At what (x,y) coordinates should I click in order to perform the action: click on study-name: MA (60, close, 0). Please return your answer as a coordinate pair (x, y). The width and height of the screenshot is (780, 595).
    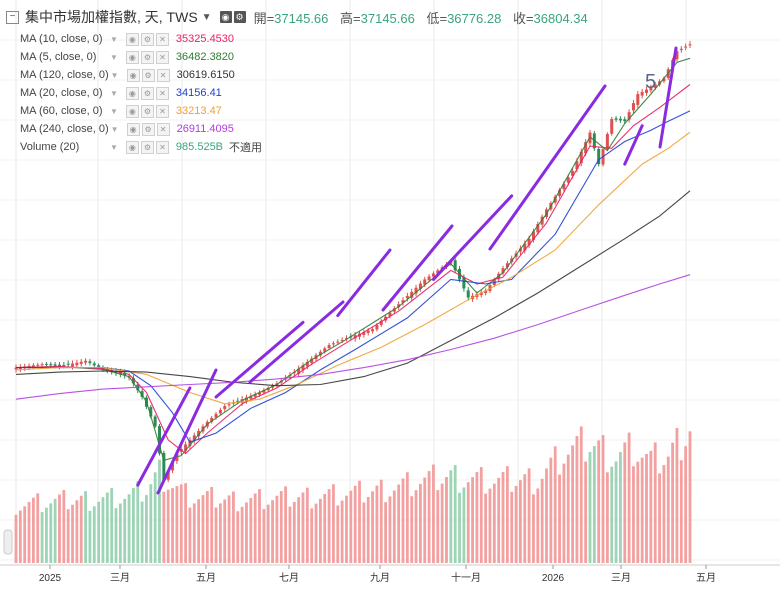
    Looking at the image, I should click on (61, 111).